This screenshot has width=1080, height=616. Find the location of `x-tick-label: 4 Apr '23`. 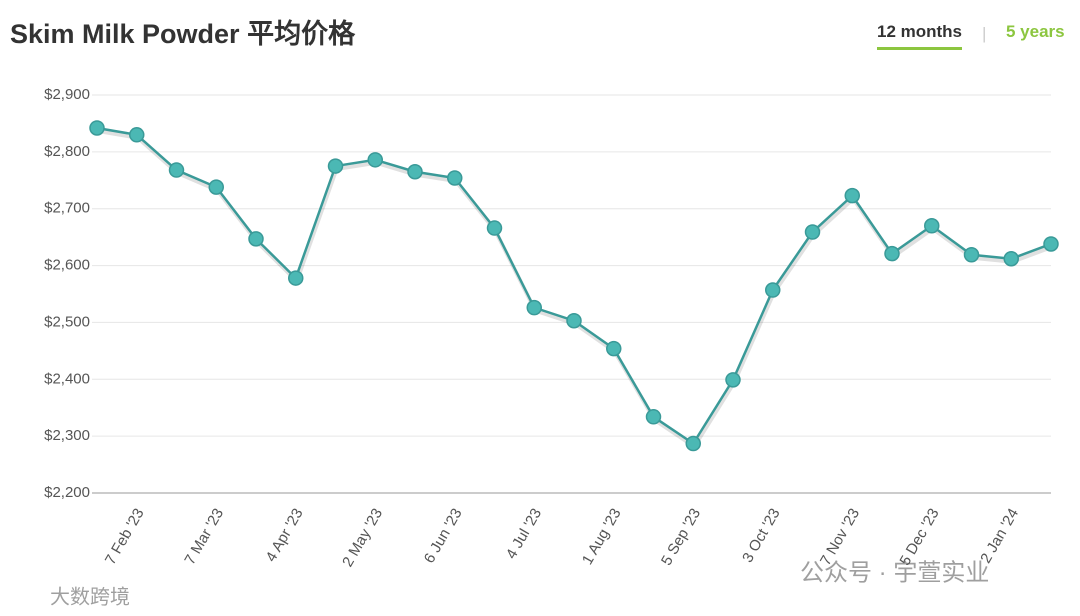

x-tick-label: 4 Apr '23 is located at coordinates (285, 534).